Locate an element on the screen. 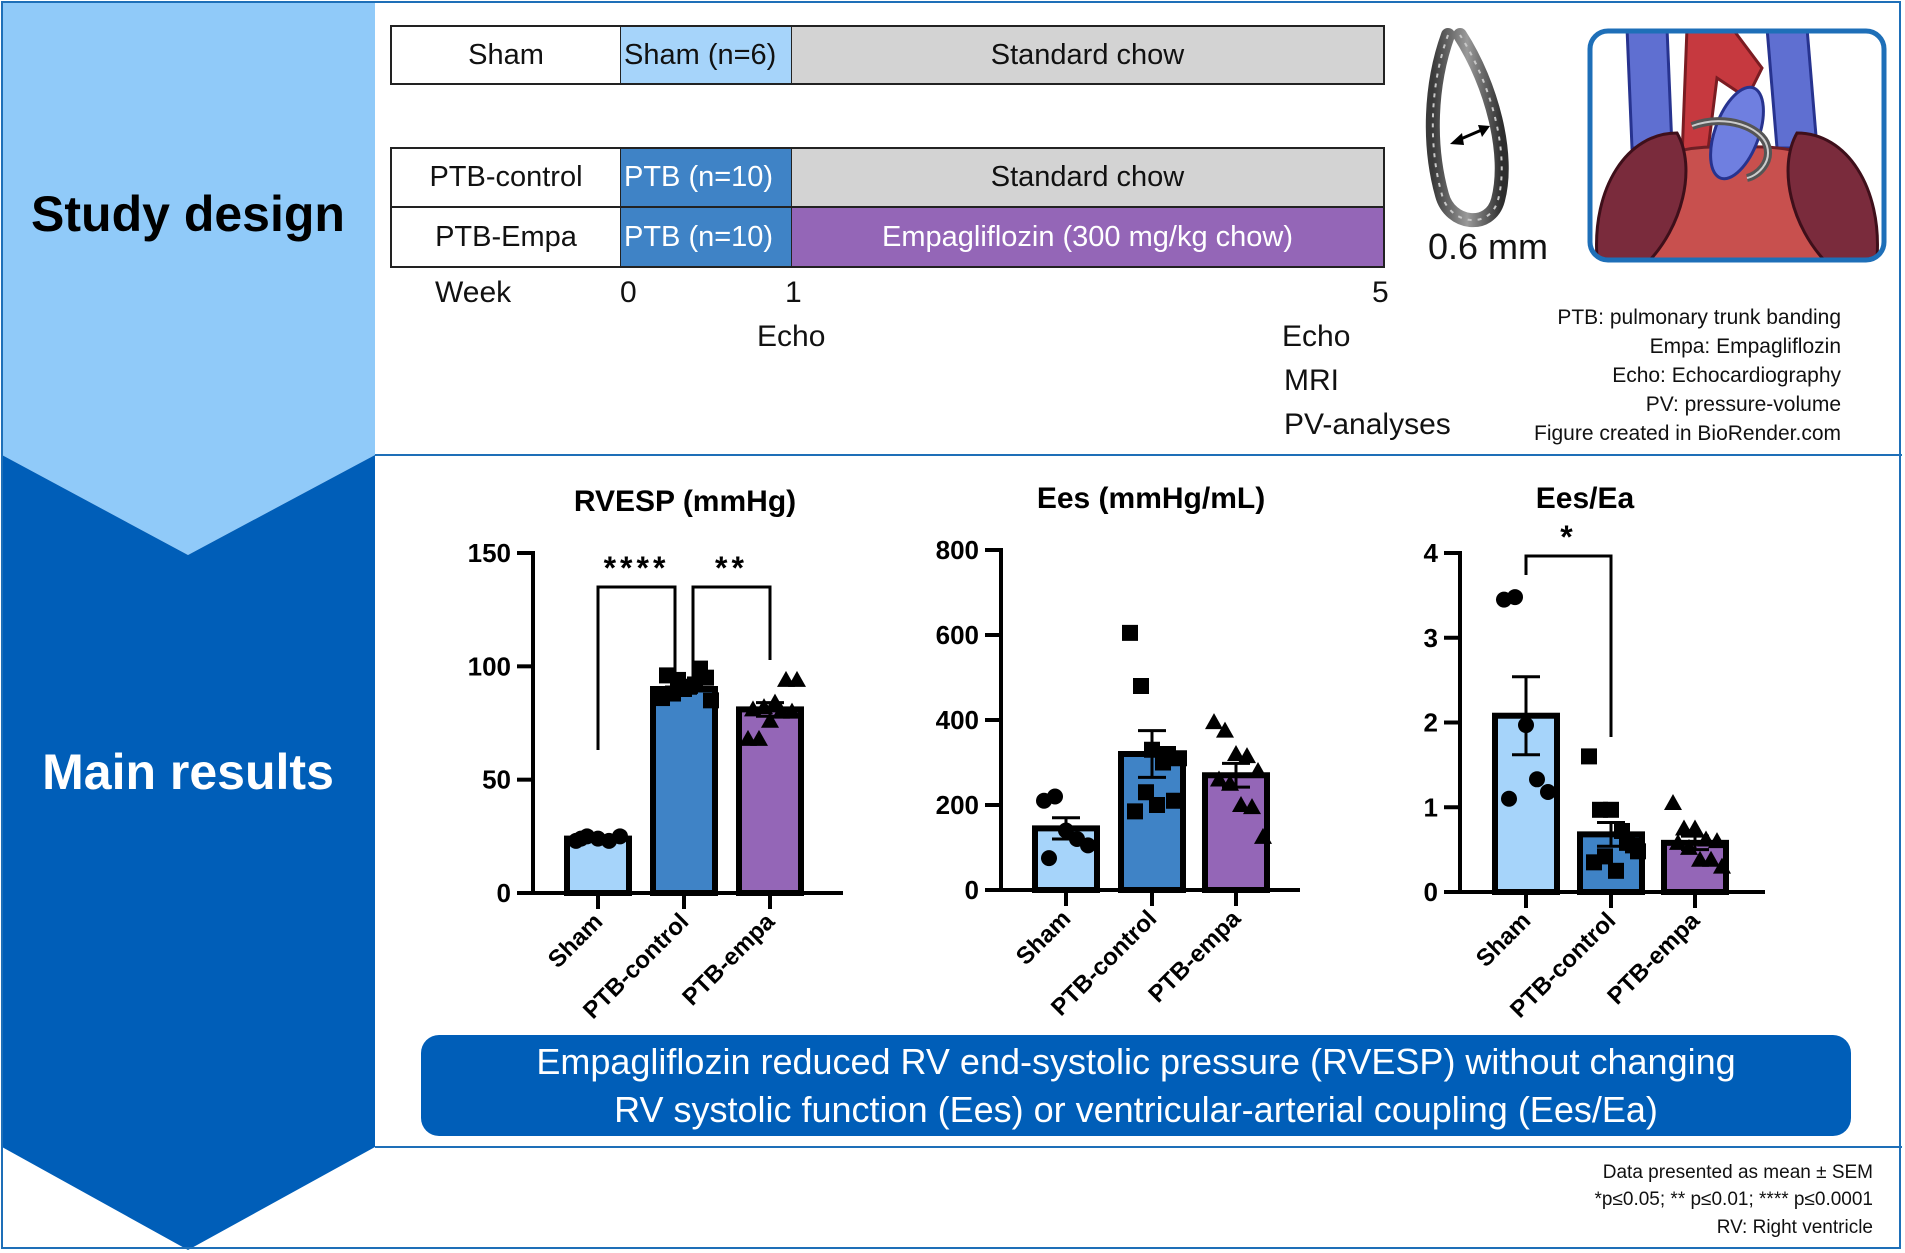 Image resolution: width=1905 pixels, height=1253 pixels. phase-surgery: PTB (n=10) is located at coordinates (706, 177).